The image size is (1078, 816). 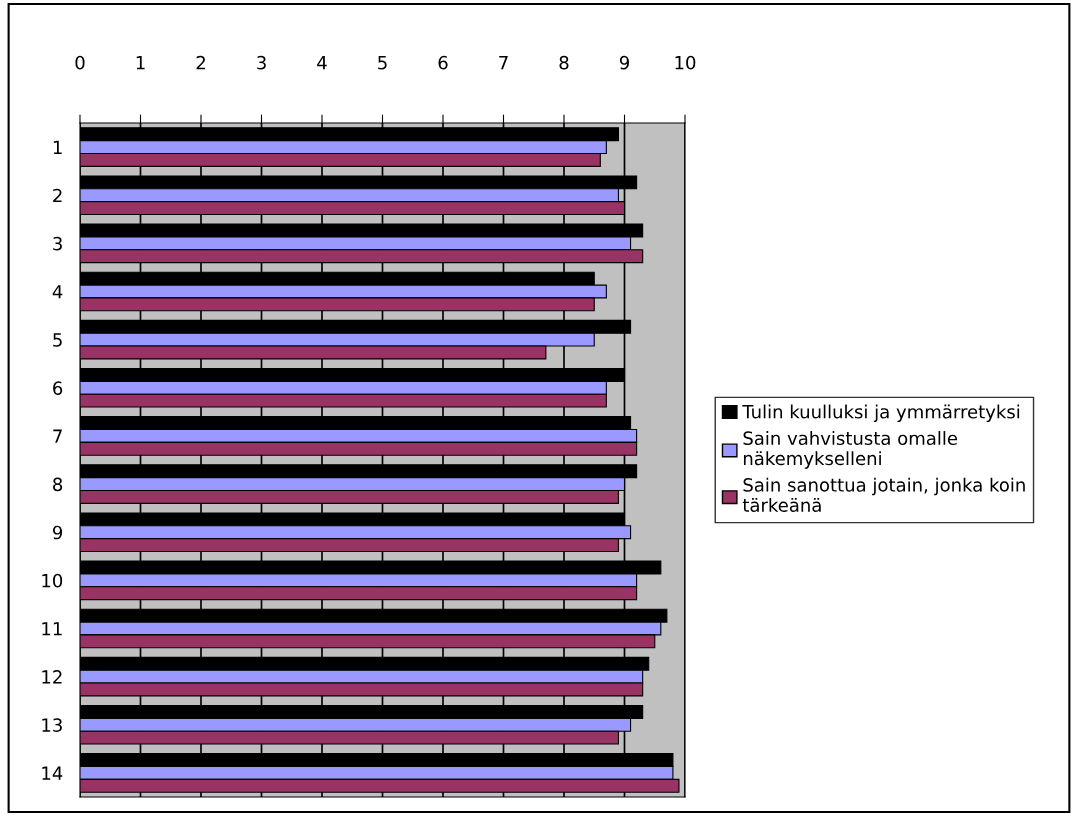 I want to click on y-tick-label: 5, so click(x=57, y=340).